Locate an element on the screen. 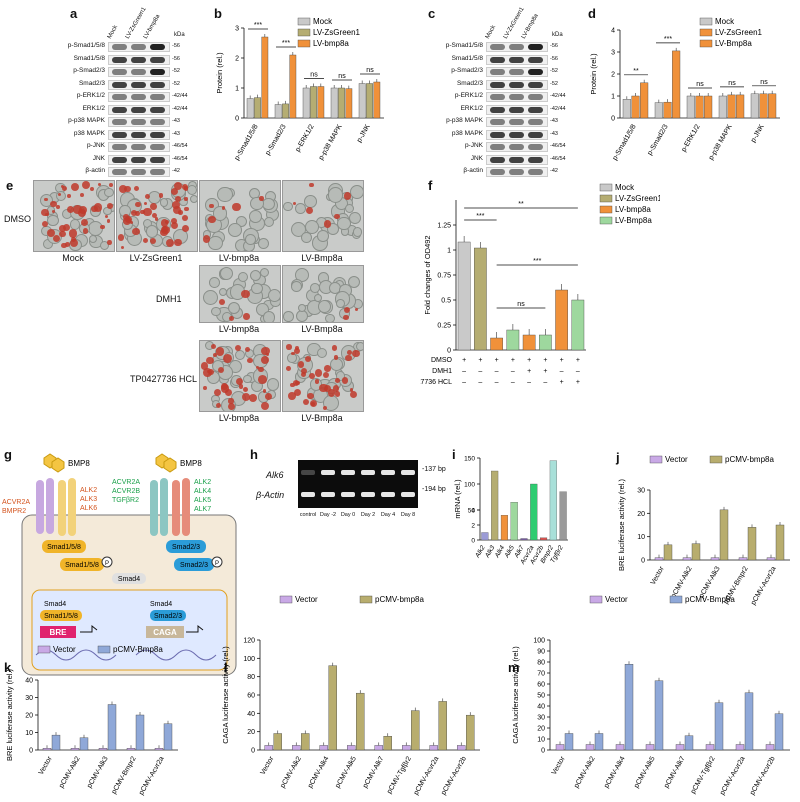 The width and height of the screenshot is (800, 802). x-tick-label: Vector is located at coordinates (559, 765).